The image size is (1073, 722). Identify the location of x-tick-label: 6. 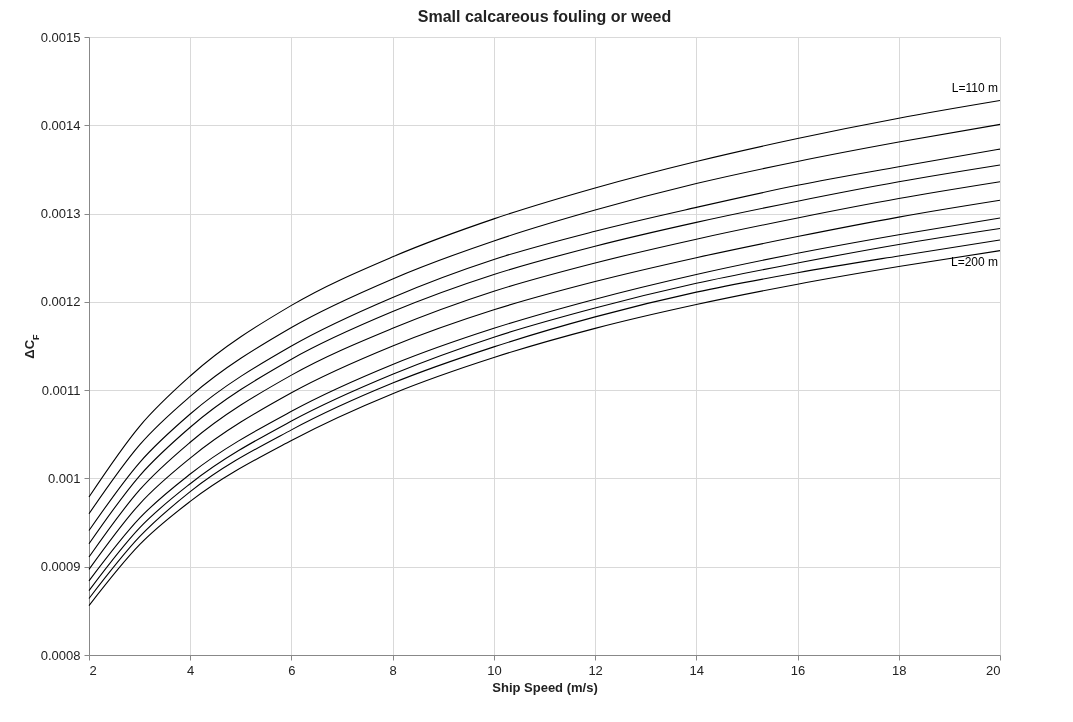
(292, 670).